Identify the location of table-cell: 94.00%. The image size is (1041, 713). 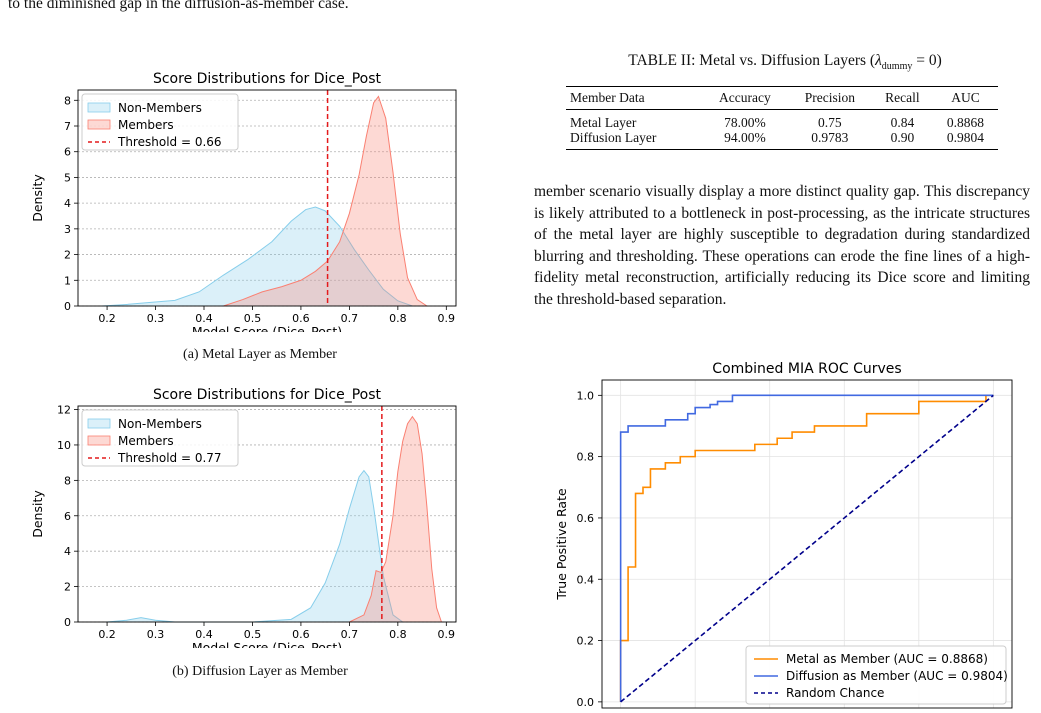
(744, 140).